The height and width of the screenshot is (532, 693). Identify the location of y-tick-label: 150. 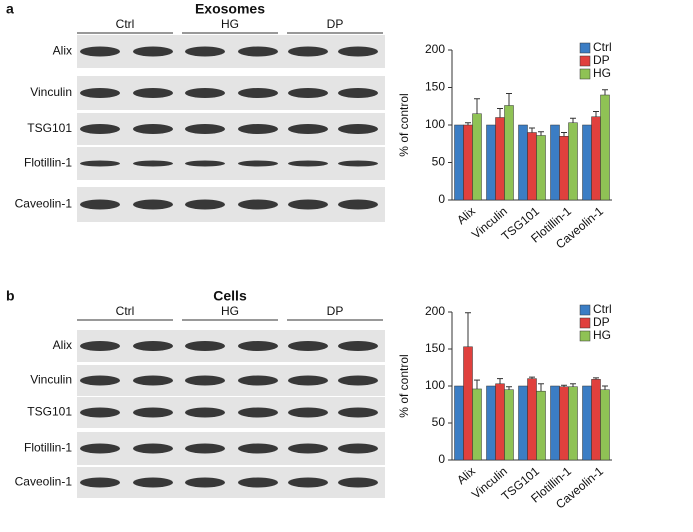
(435, 87).